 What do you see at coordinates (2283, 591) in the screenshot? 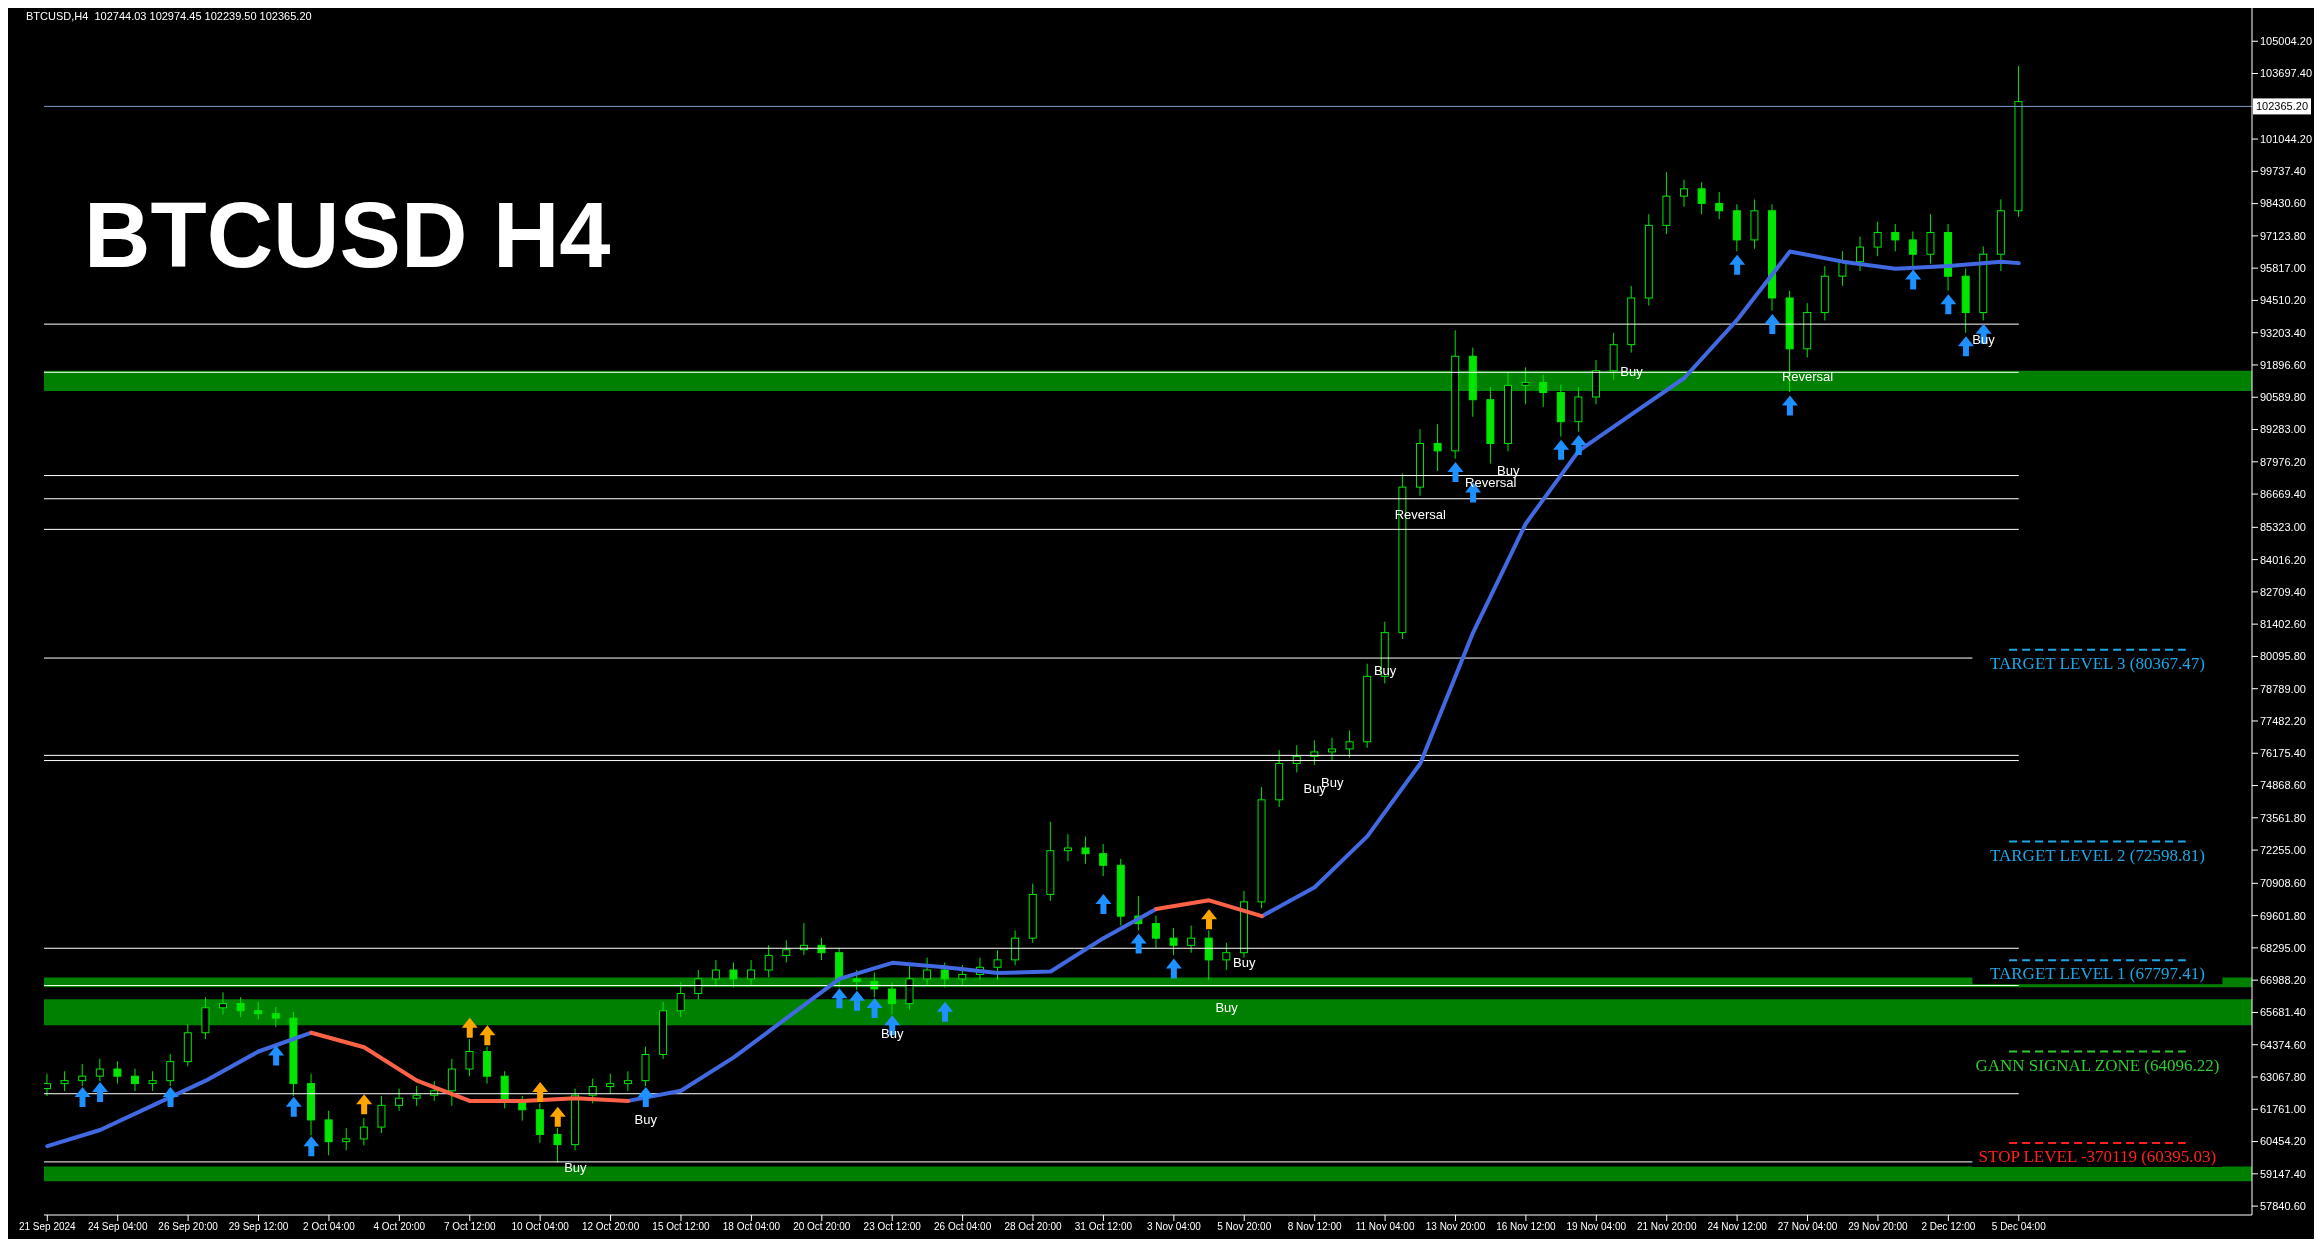
I see `y-tick-label: 82709.40` at bounding box center [2283, 591].